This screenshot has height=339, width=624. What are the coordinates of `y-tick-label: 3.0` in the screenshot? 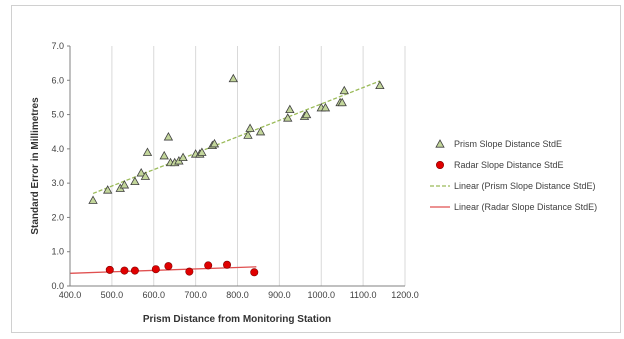 It's located at (57, 183).